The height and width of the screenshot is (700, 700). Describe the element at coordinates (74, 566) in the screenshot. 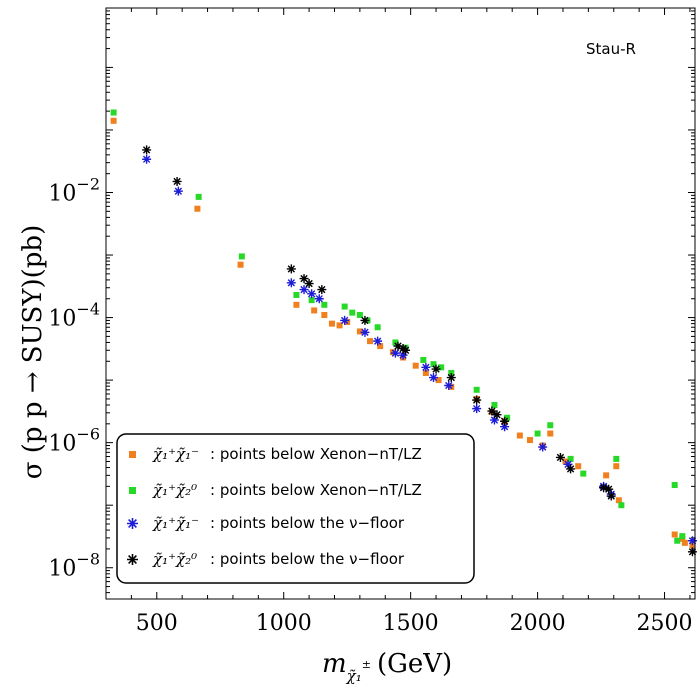

I see `y-tick-label: 10⁻⁸` at that location.